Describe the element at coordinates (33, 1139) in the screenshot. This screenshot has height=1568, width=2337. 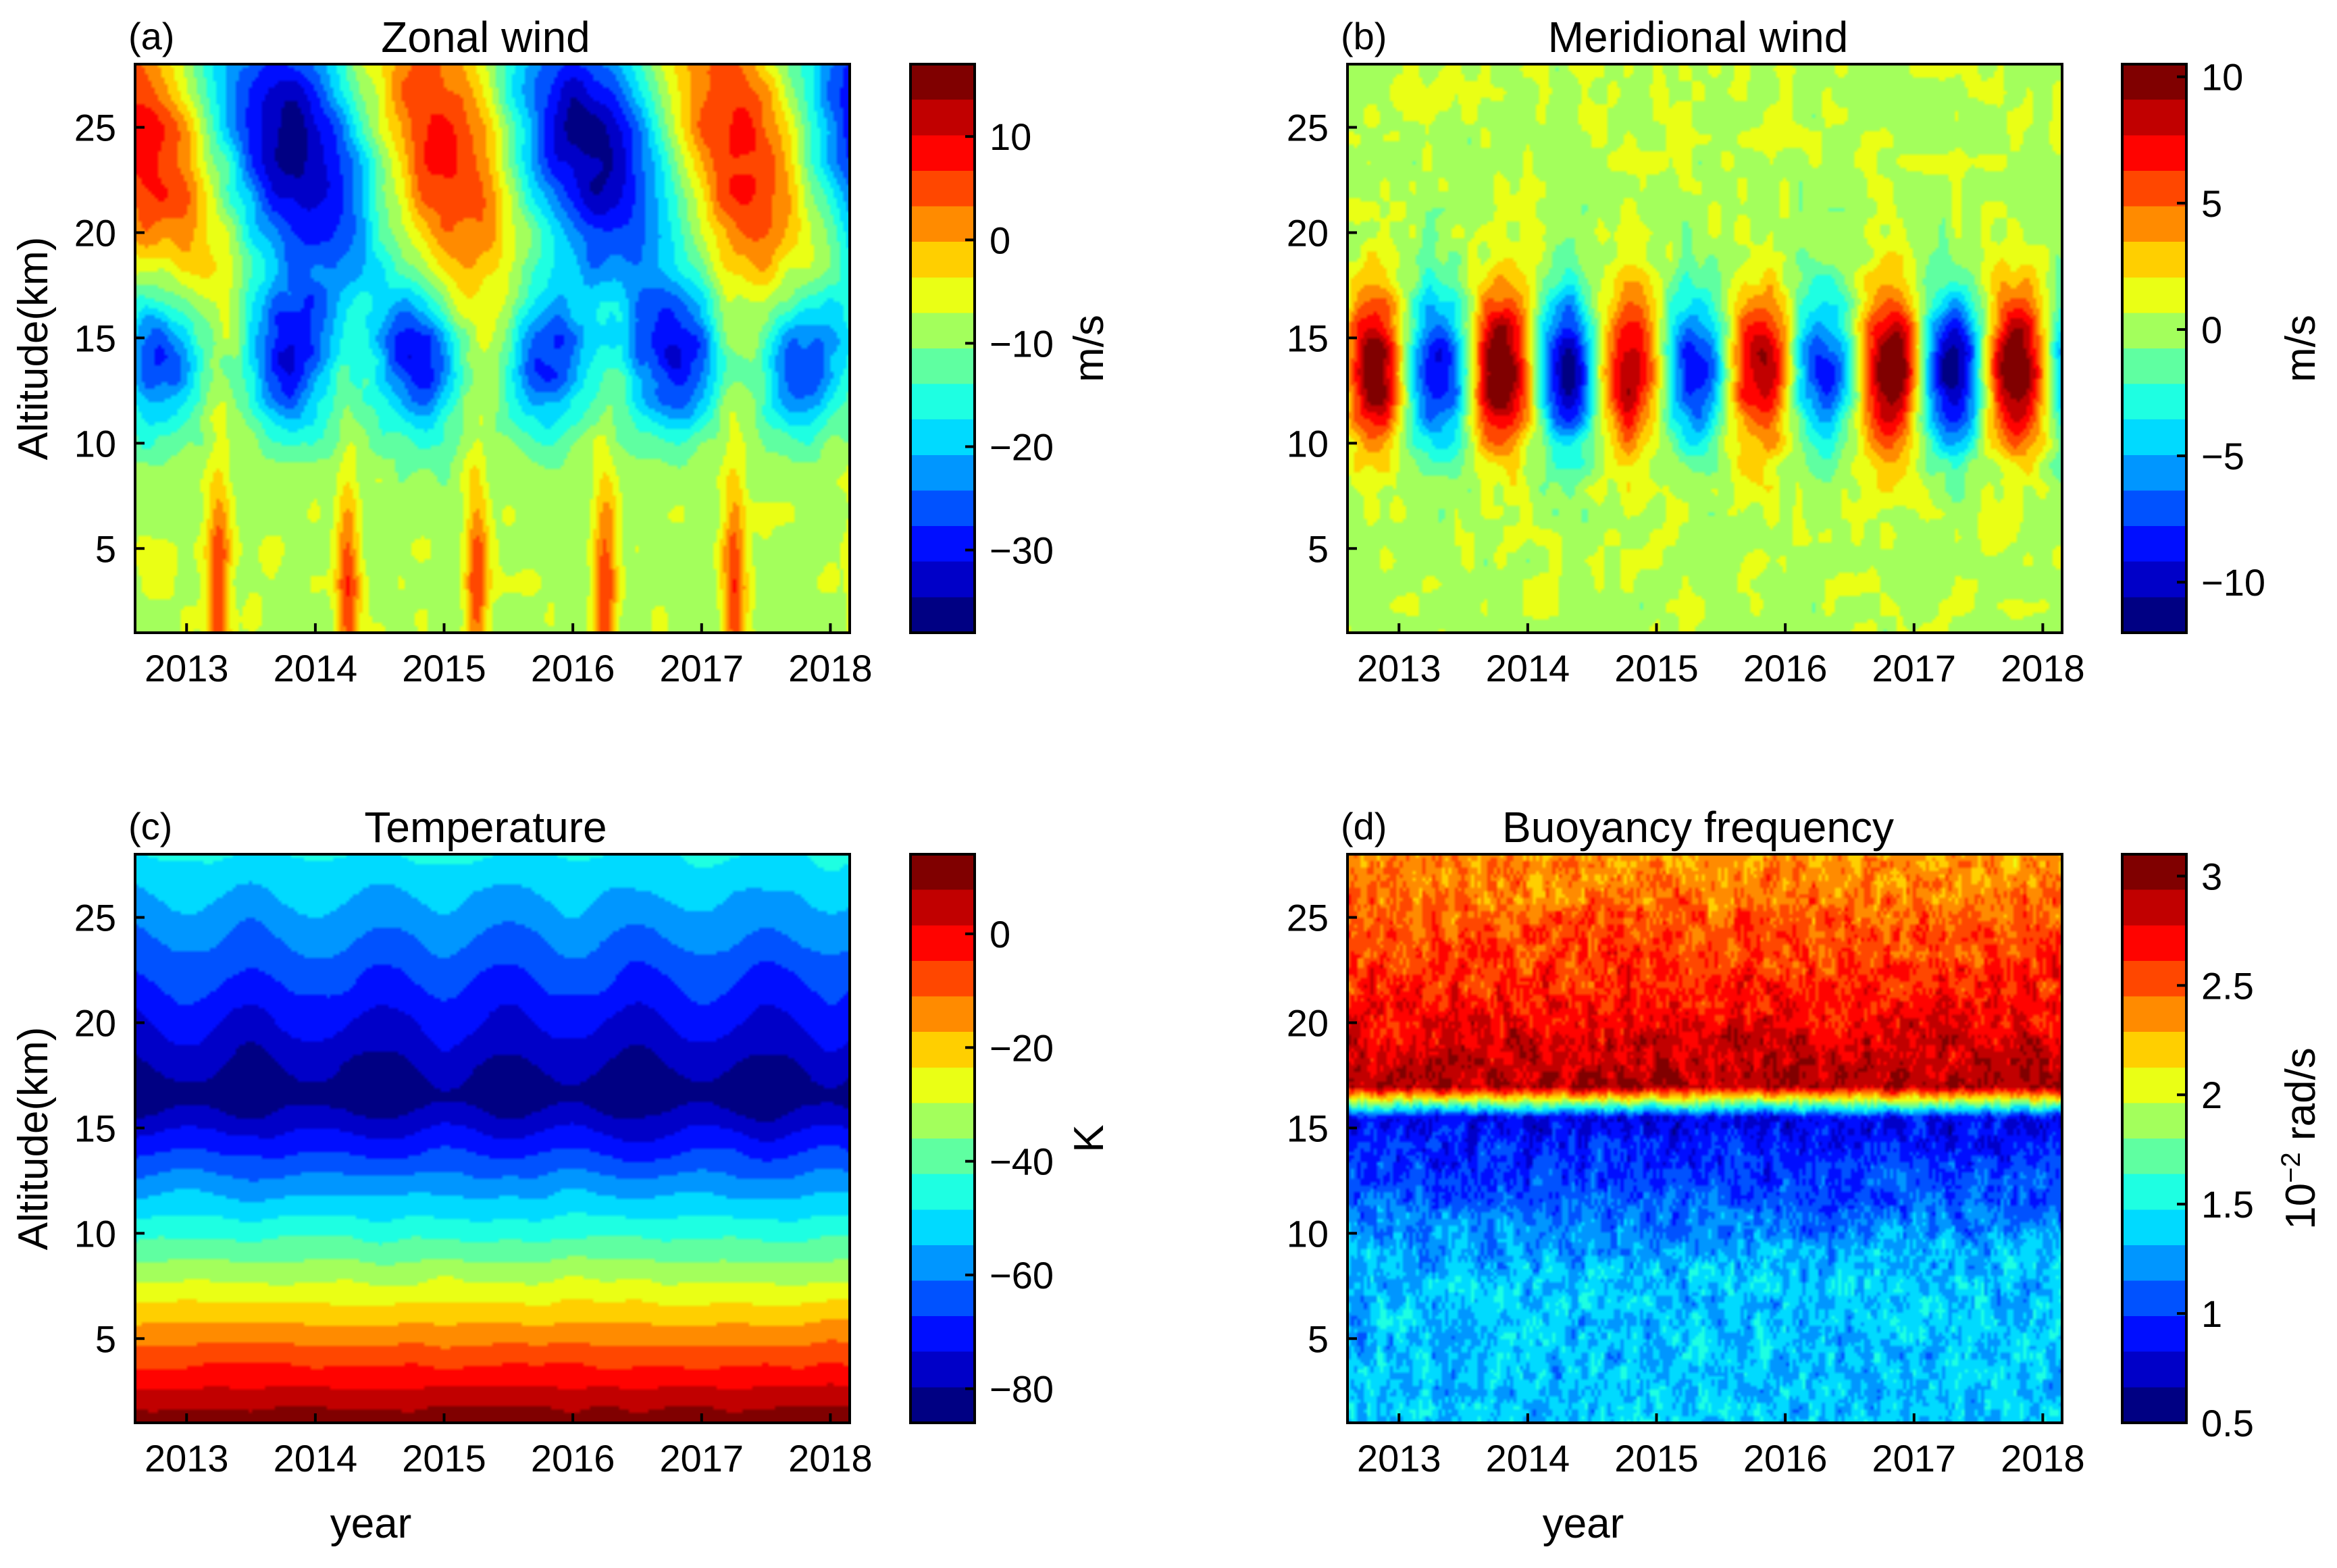
I see `y-axis-title-c: Altitude(km)` at that location.